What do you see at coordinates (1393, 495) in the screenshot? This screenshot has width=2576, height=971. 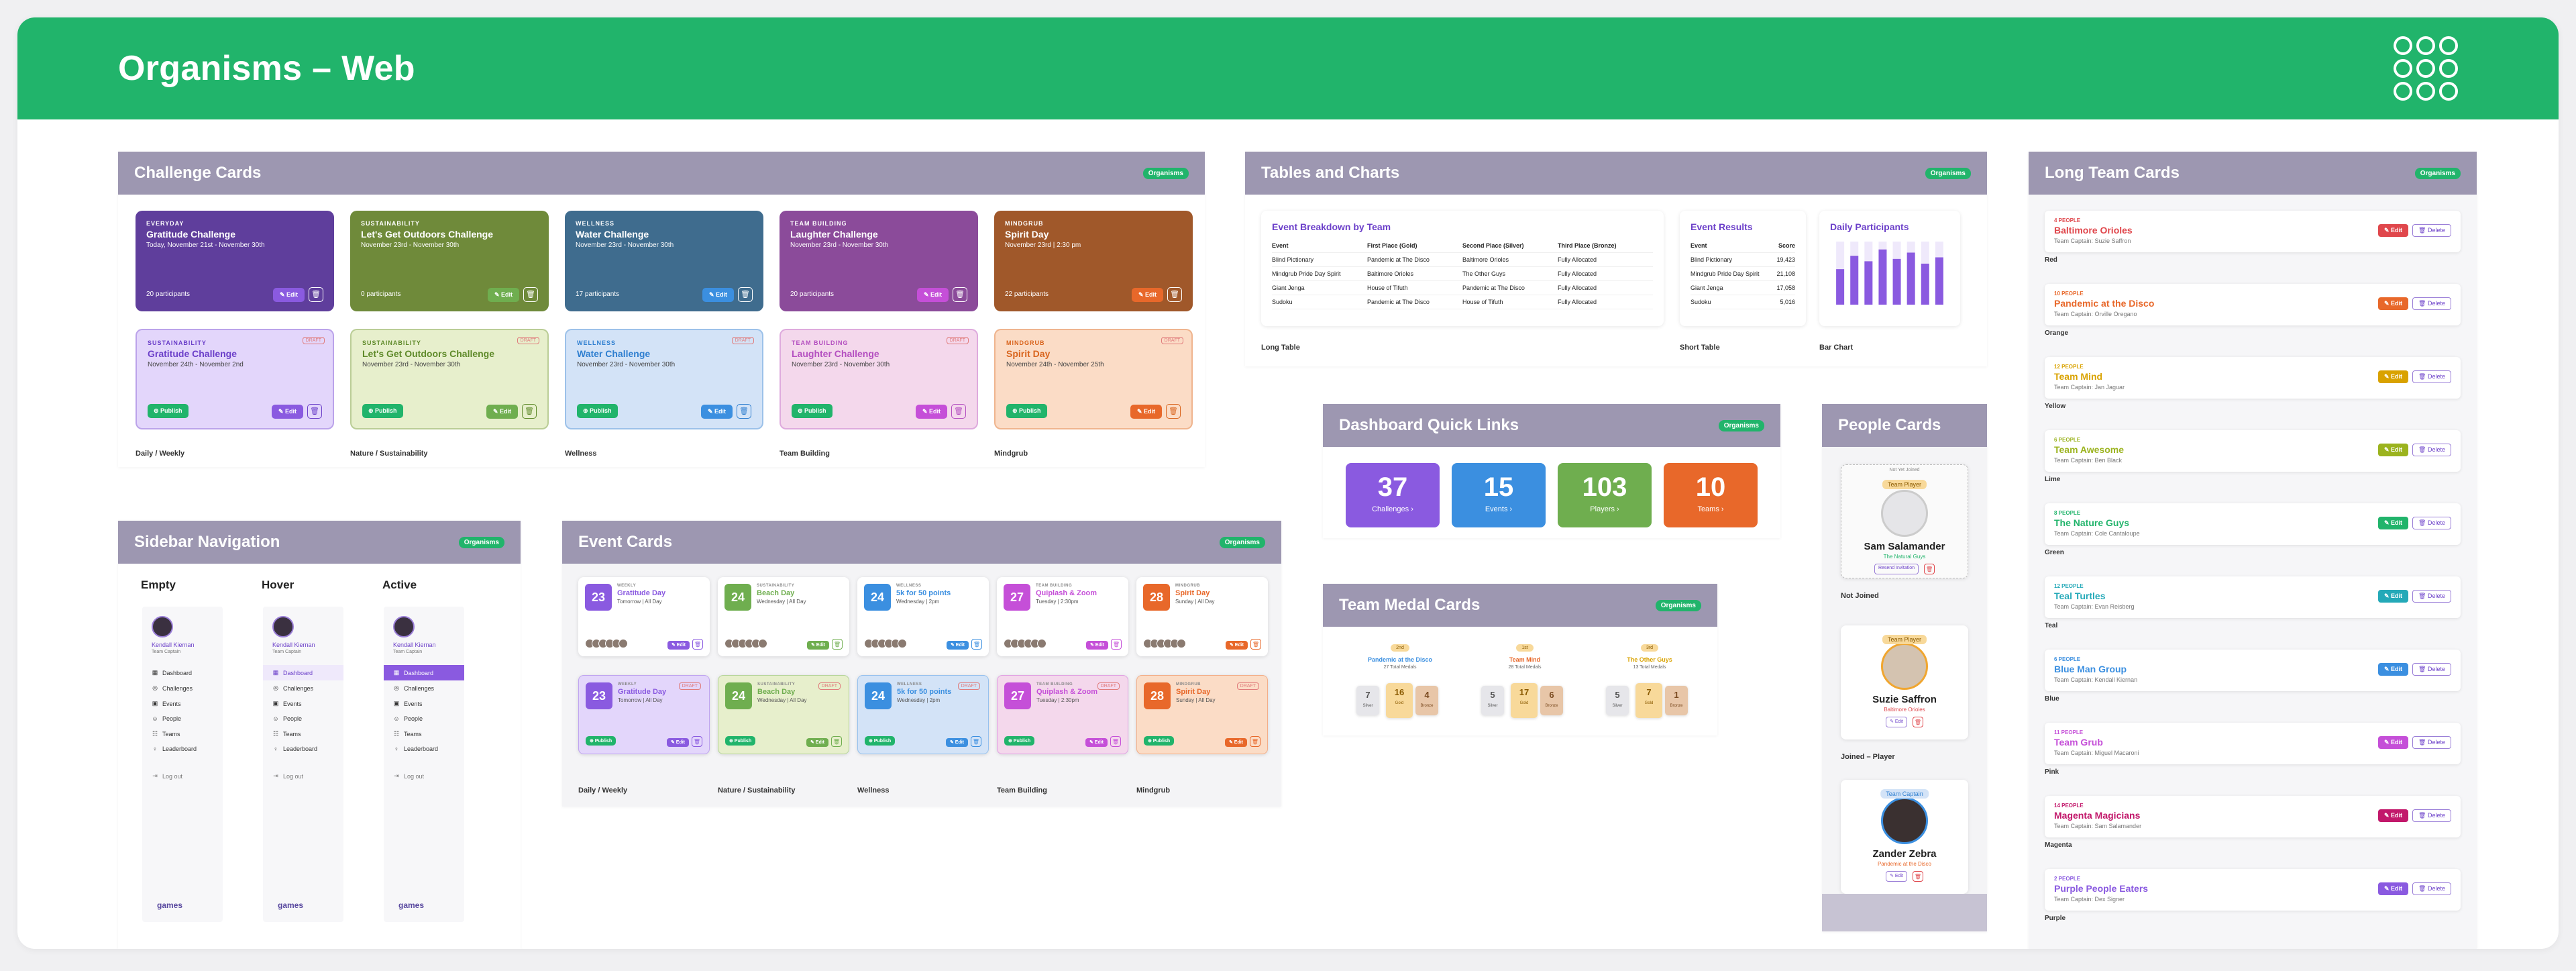 I see `quick-link-0: 37 Challenges ›` at bounding box center [1393, 495].